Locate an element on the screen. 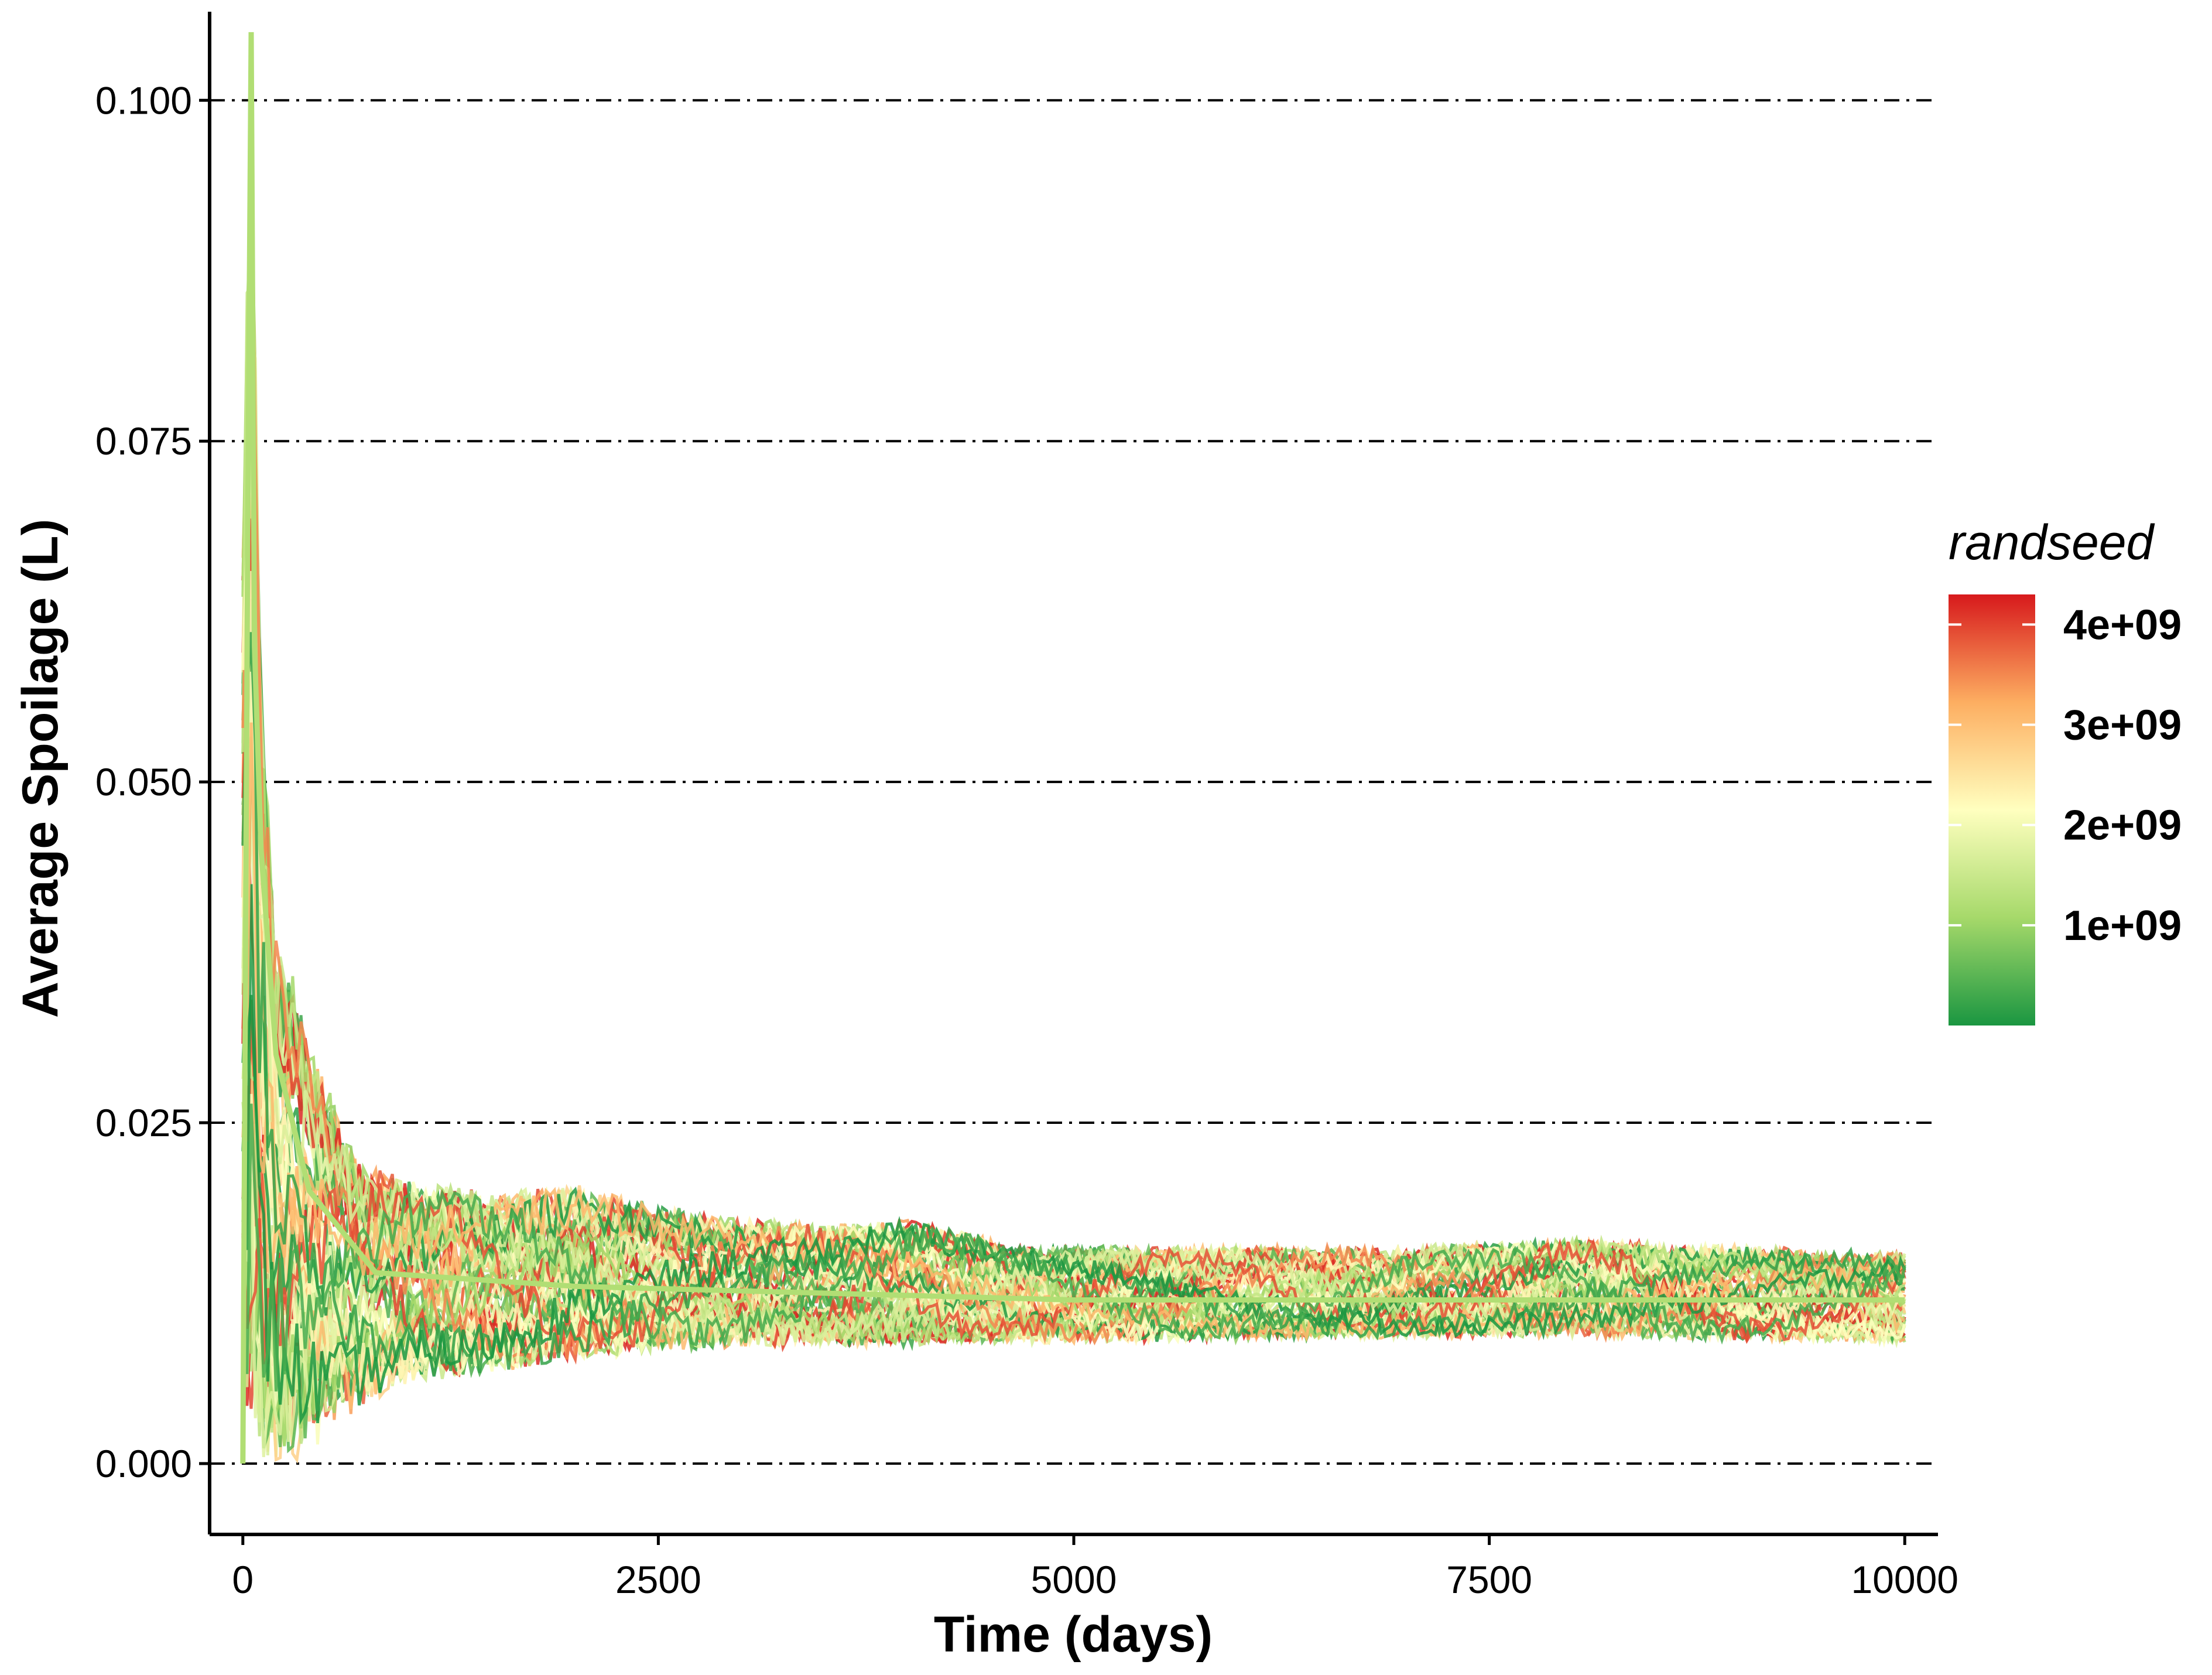  colorbar-label: 1e+09 is located at coordinates (2122, 926).